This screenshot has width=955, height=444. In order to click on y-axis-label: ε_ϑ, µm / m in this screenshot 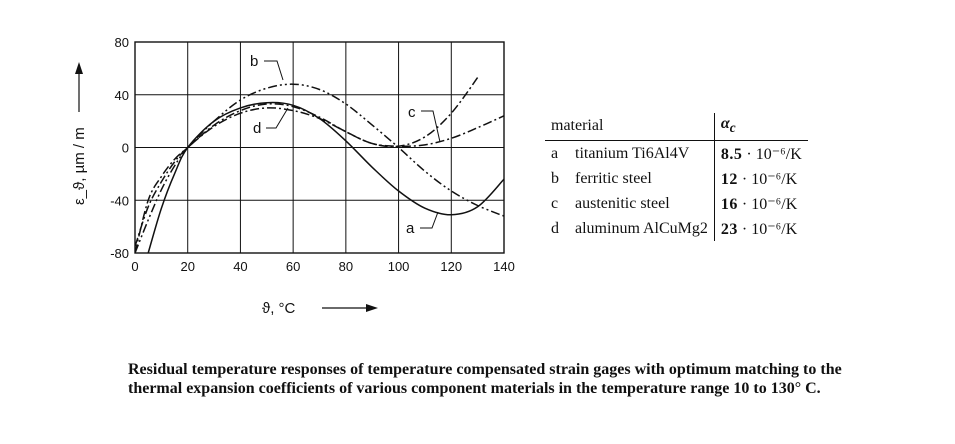, I will do `click(79, 166)`.